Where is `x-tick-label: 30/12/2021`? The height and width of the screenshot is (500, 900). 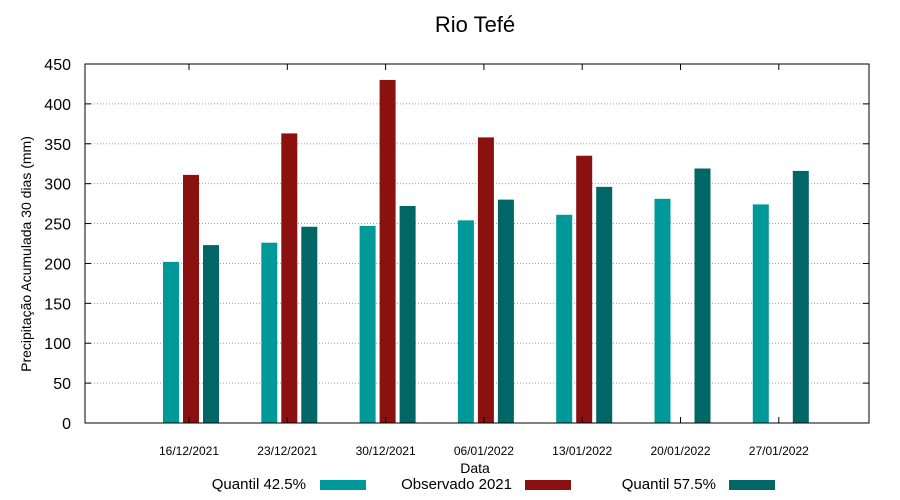 x-tick-label: 30/12/2021 is located at coordinates (386, 451).